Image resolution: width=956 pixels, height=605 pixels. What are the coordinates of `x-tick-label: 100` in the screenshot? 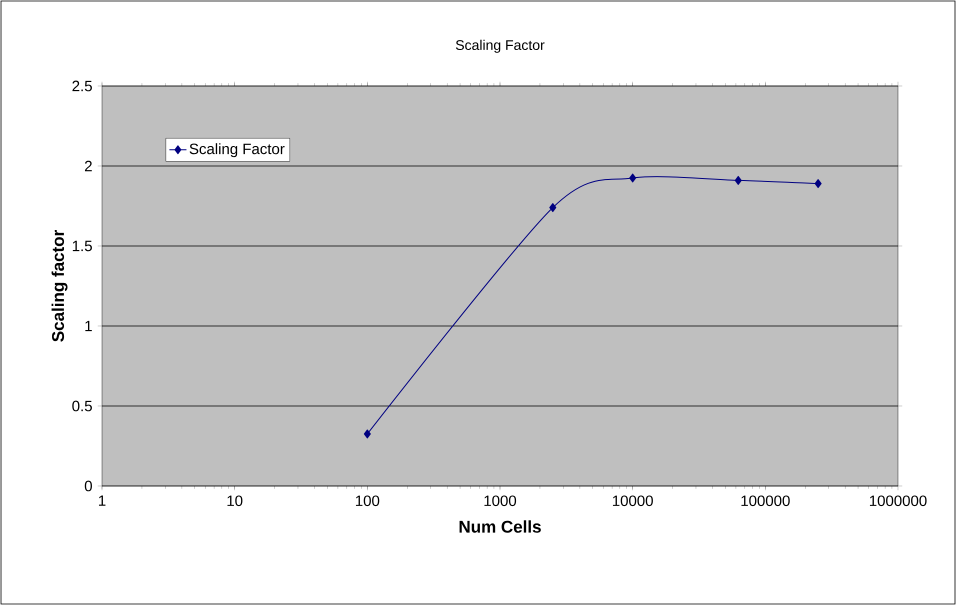 It's located at (368, 500).